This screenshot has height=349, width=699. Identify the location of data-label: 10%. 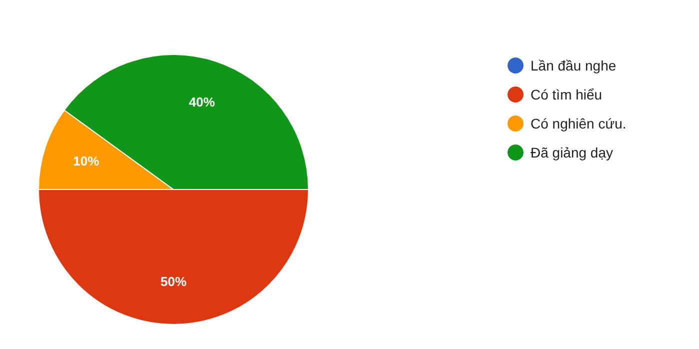
(86, 161).